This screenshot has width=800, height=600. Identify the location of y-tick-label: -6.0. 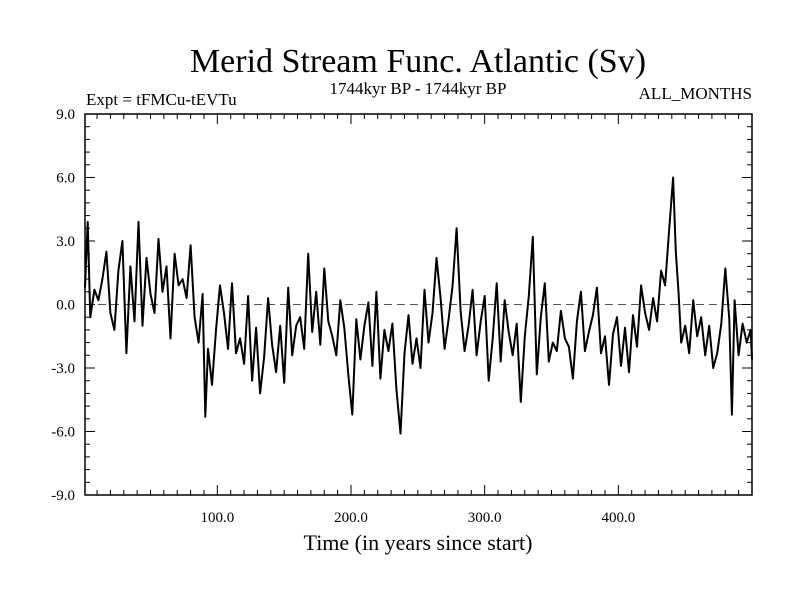
(63, 433).